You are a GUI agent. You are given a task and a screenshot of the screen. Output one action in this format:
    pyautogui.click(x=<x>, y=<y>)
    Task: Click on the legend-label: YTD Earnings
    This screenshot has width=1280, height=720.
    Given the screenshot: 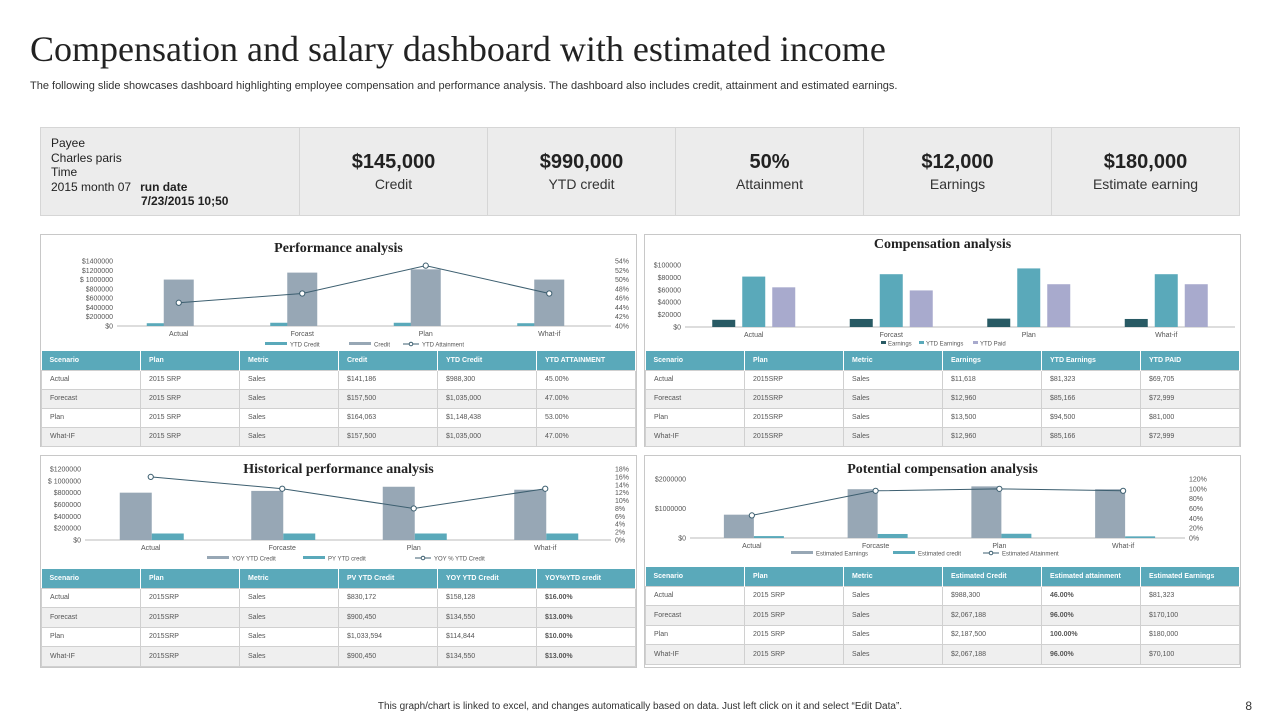 What is the action you would take?
    pyautogui.click(x=944, y=345)
    